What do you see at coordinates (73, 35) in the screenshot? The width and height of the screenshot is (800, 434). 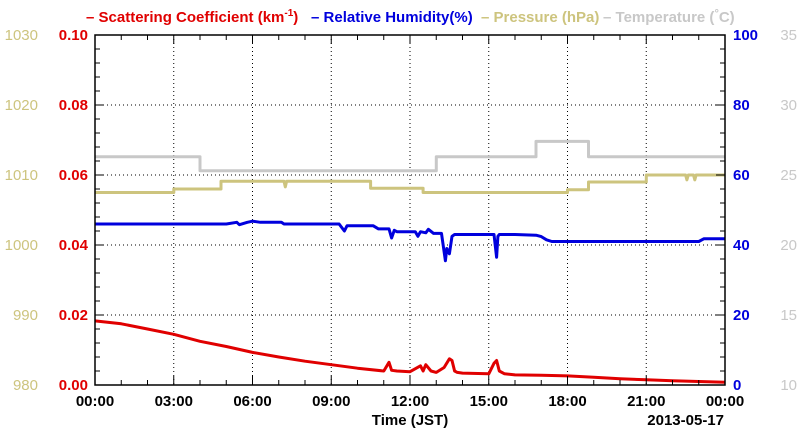 I see `y-tick-label-scattering: 0.10` at bounding box center [73, 35].